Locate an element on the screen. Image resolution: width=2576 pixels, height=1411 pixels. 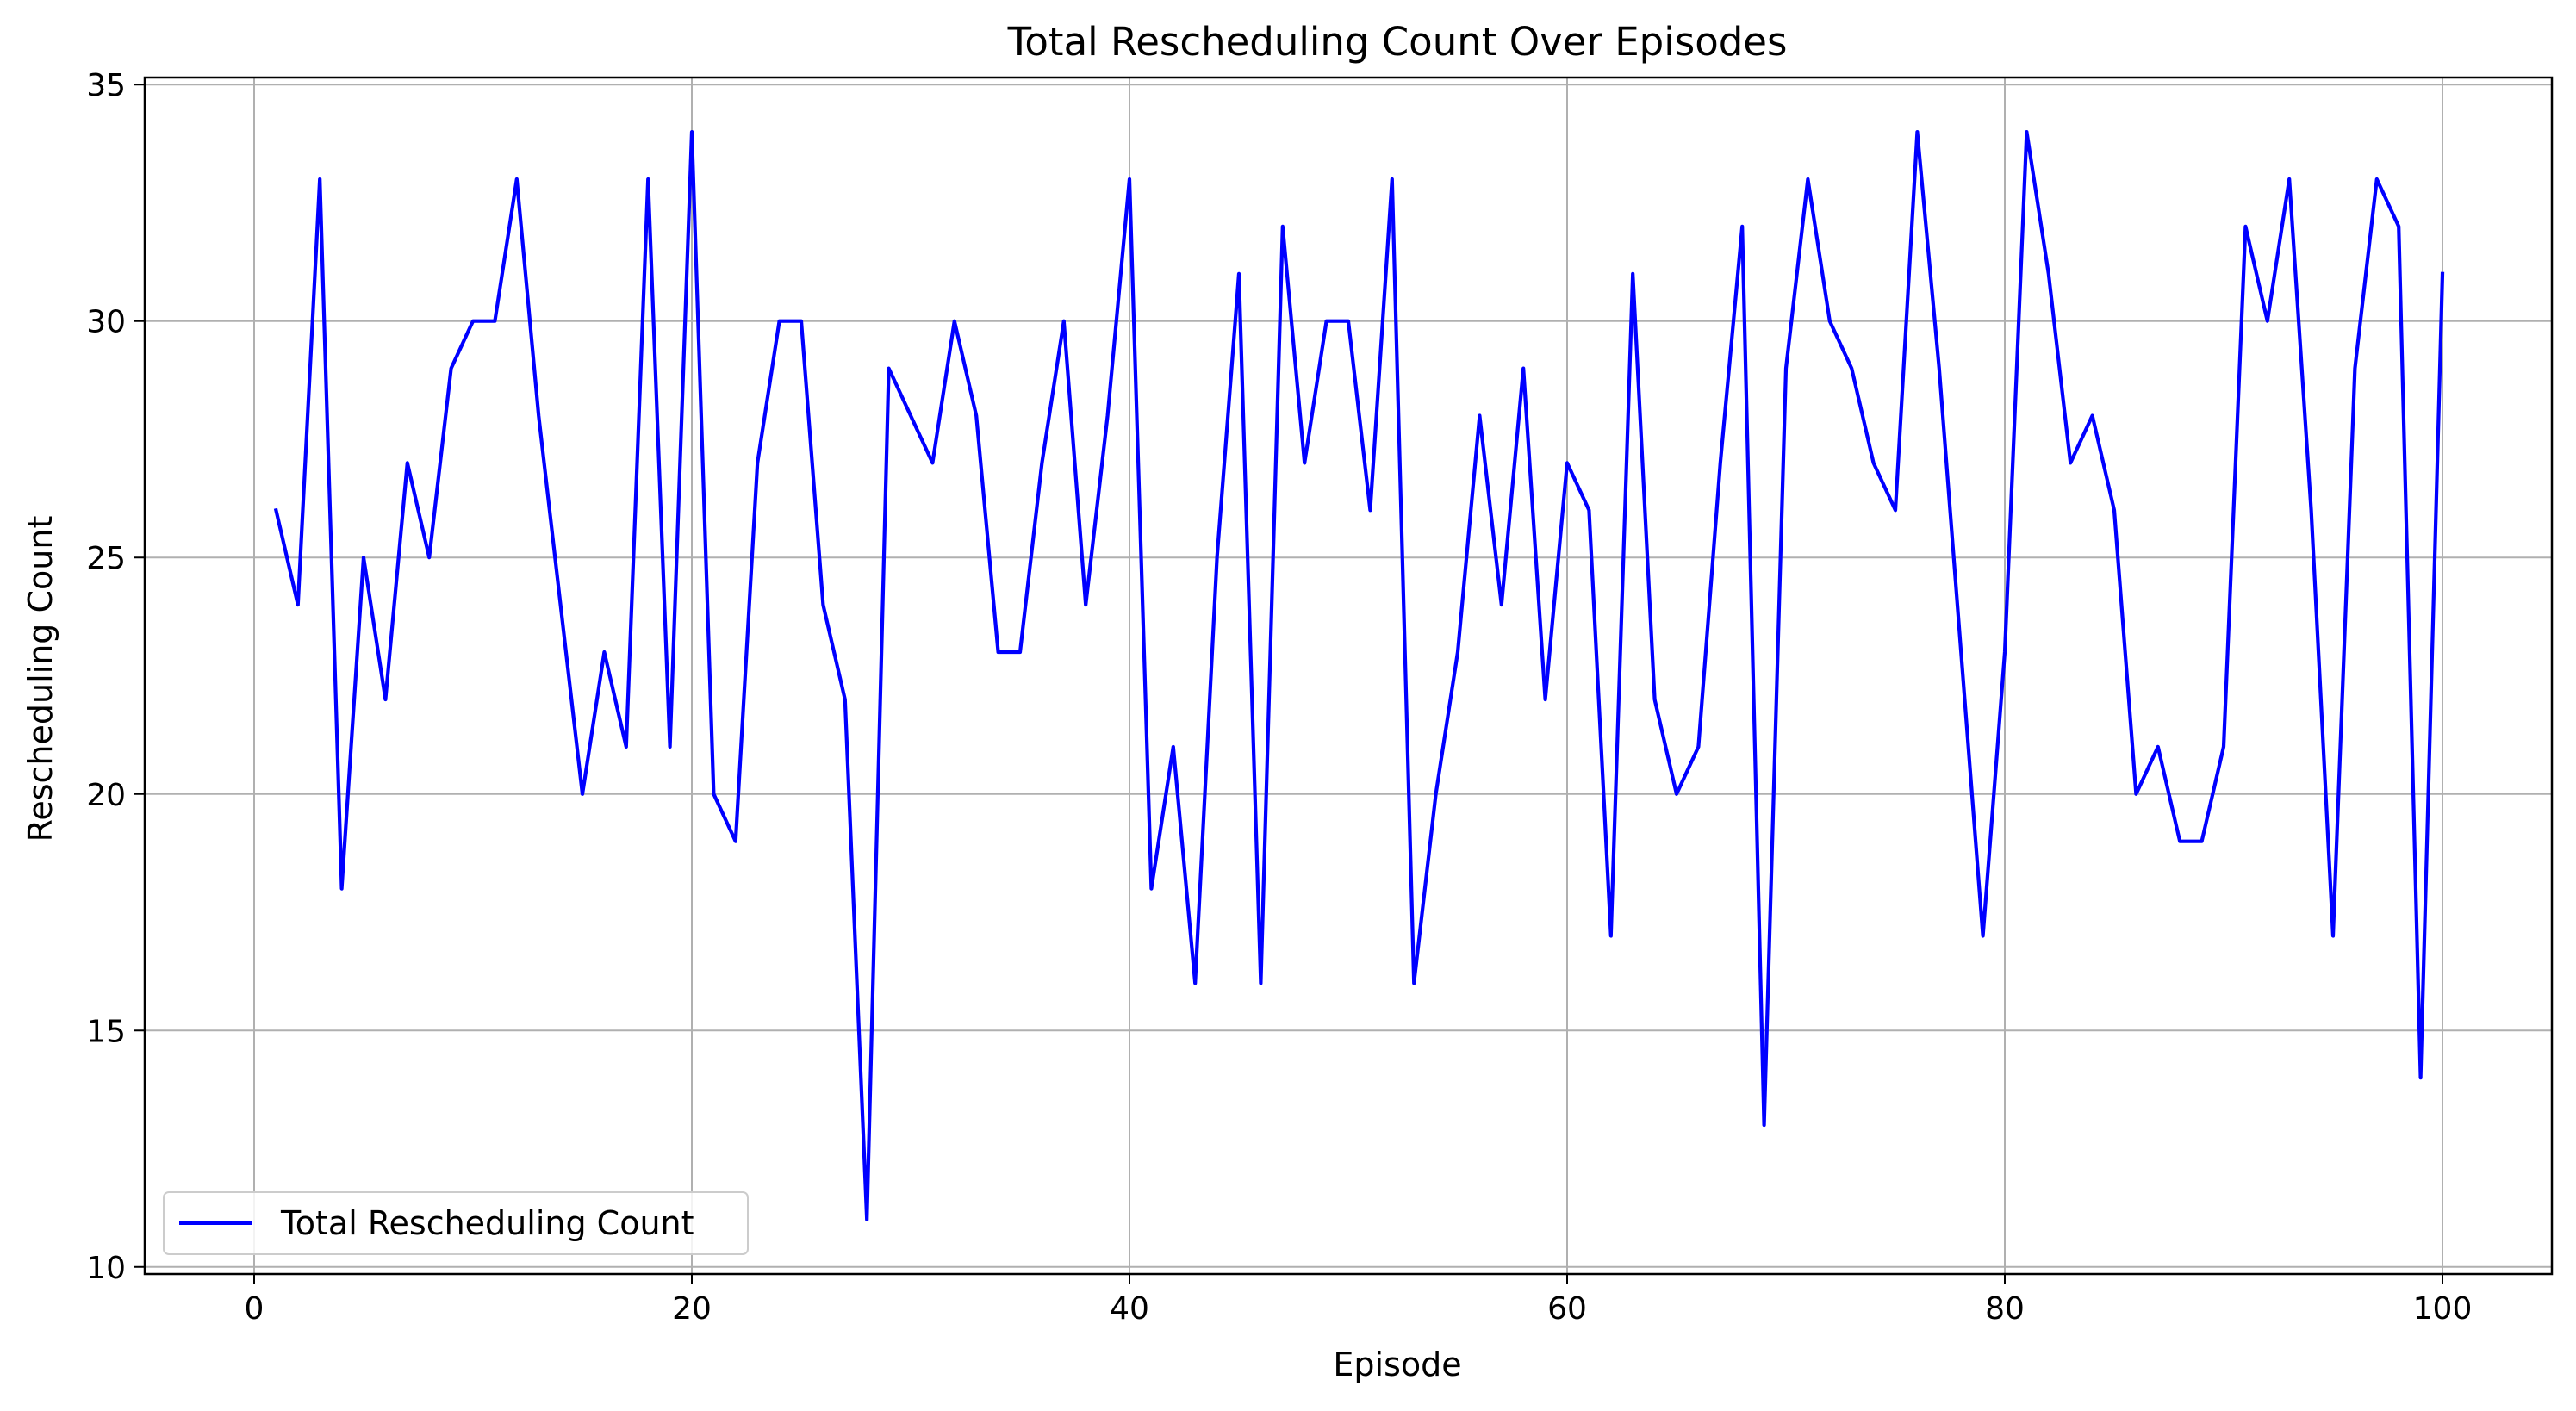
x-tick-label: 0 is located at coordinates (255, 1309).